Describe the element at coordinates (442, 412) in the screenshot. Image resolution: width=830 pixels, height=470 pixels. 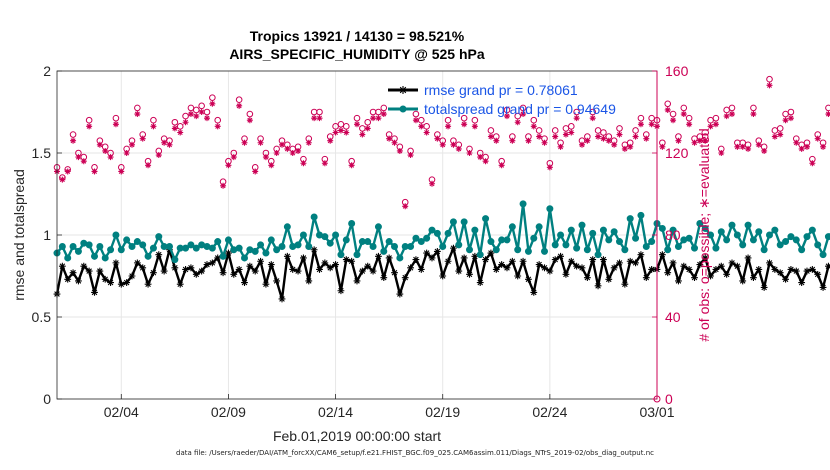
I see `x-tick-label: 02/19` at that location.